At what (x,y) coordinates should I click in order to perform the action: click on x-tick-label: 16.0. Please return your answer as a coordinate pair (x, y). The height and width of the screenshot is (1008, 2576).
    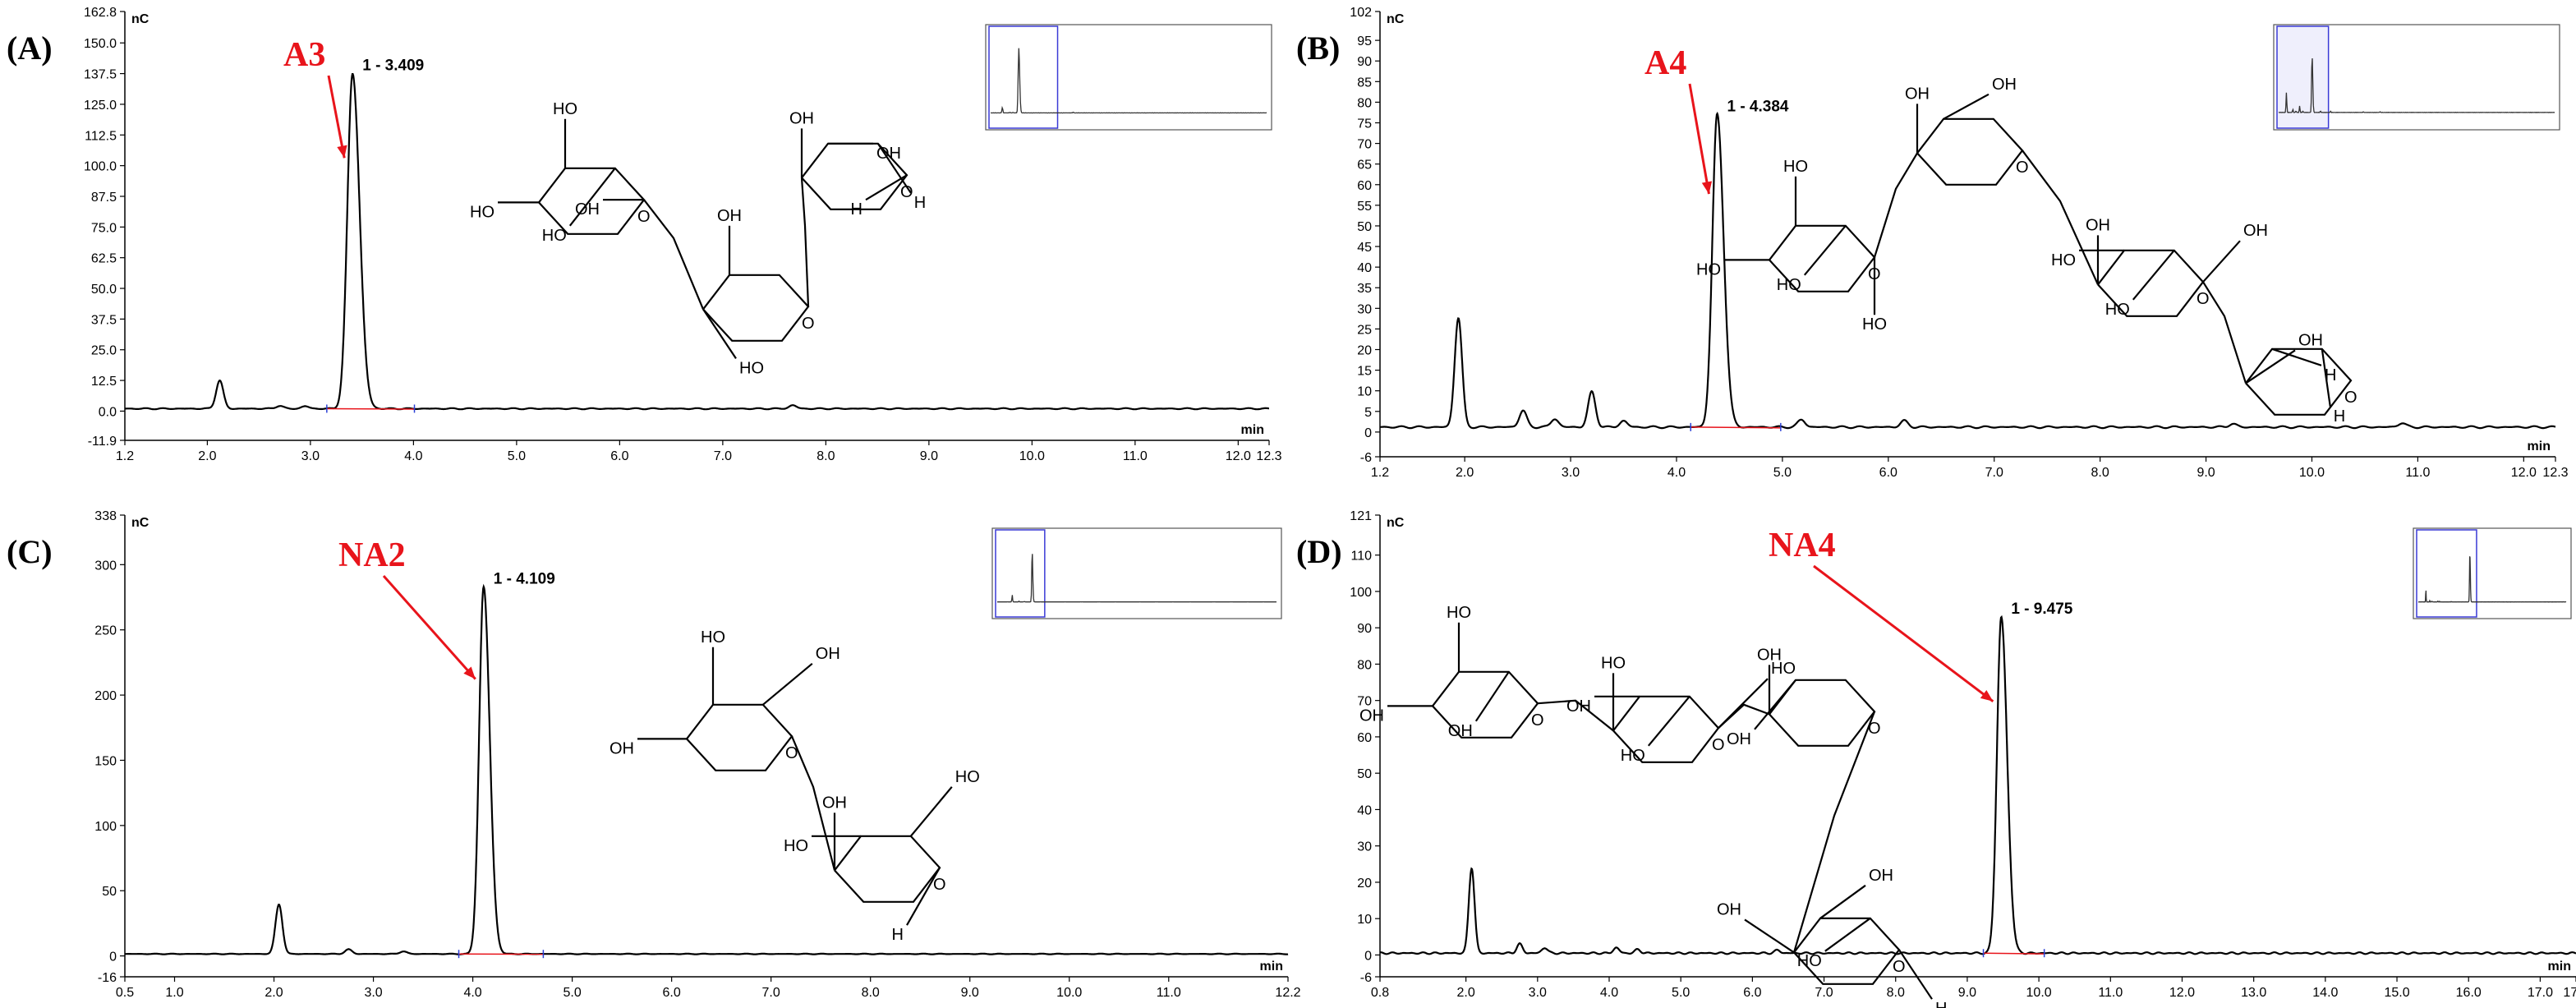
    Looking at the image, I should click on (2469, 993).